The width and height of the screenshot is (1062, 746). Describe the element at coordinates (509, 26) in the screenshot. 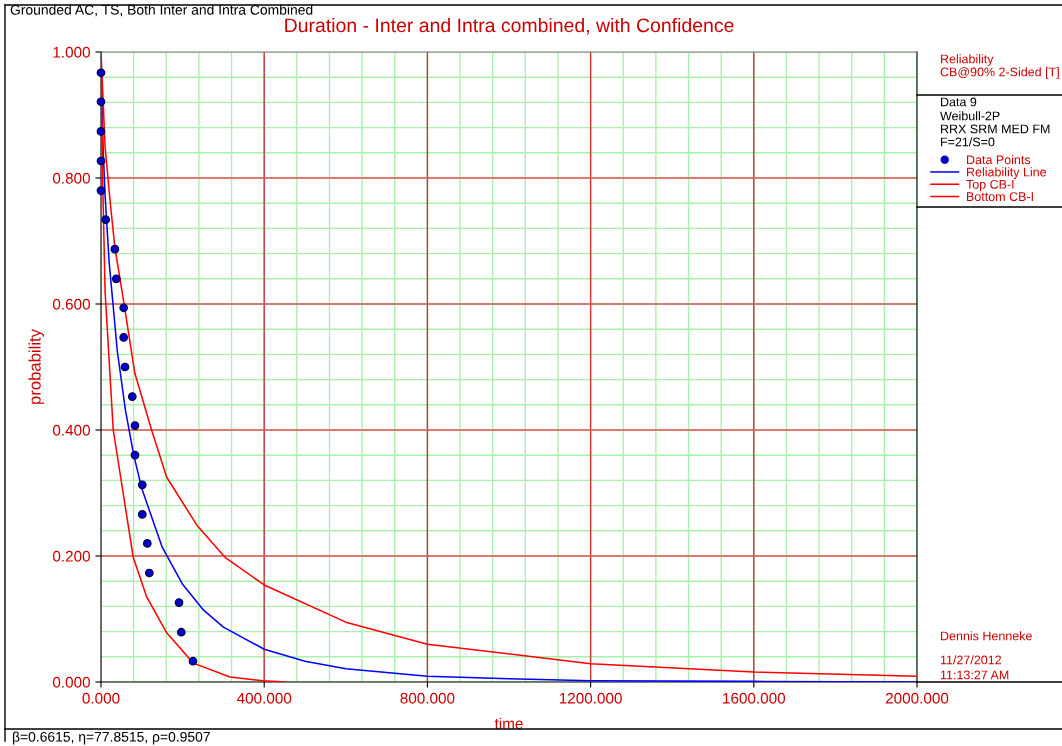

I see `chart-title: Duration - Inter and Intra combined, with Confidence` at that location.